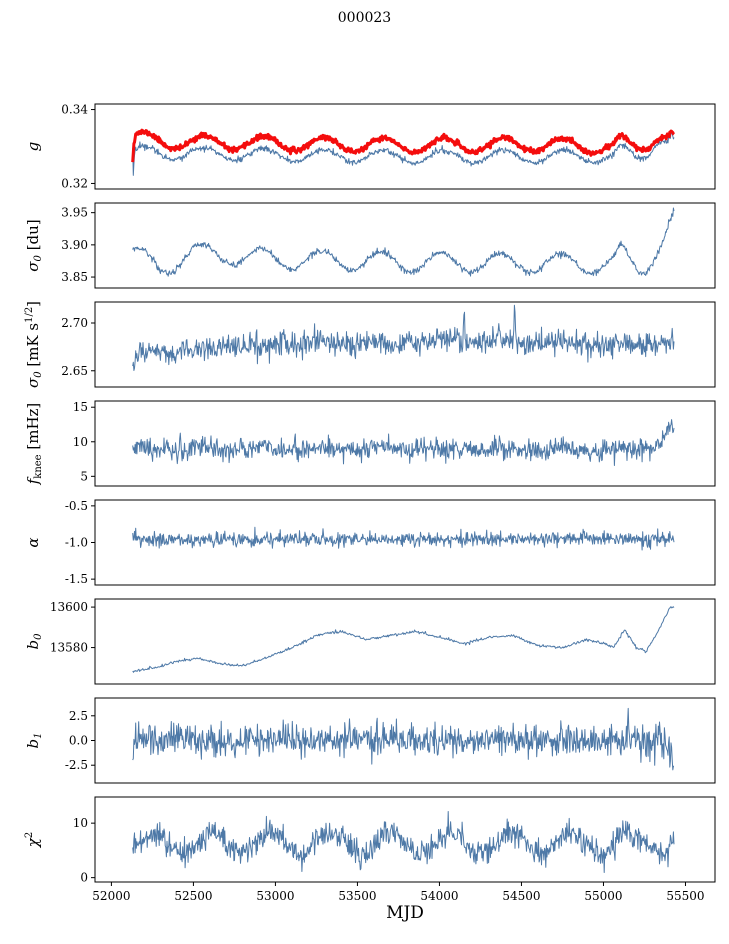  What do you see at coordinates (76, 543) in the screenshot?
I see `y-tick-label: -1.0` at bounding box center [76, 543].